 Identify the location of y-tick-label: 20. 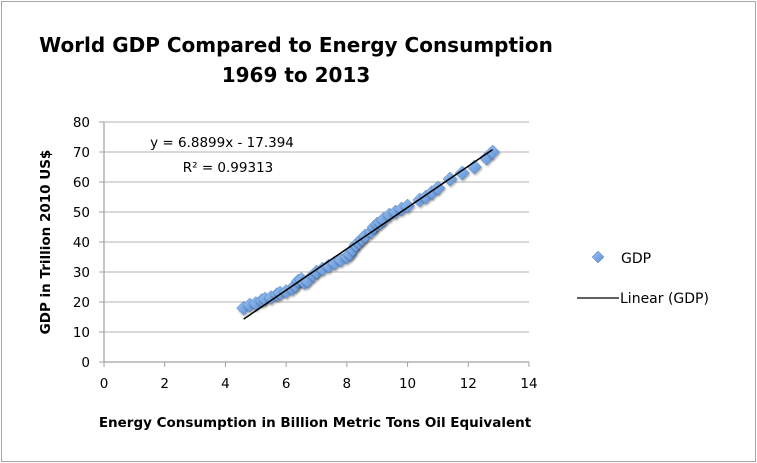
(81, 303).